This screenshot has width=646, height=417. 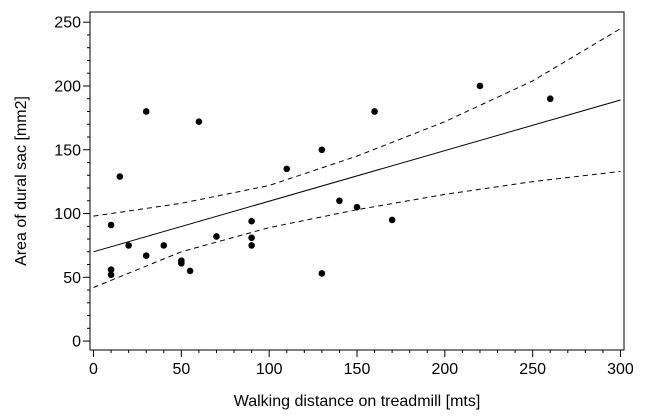 I want to click on y-axis-tick-labels: 0 50 100 150 200 250, so click(x=67, y=183).